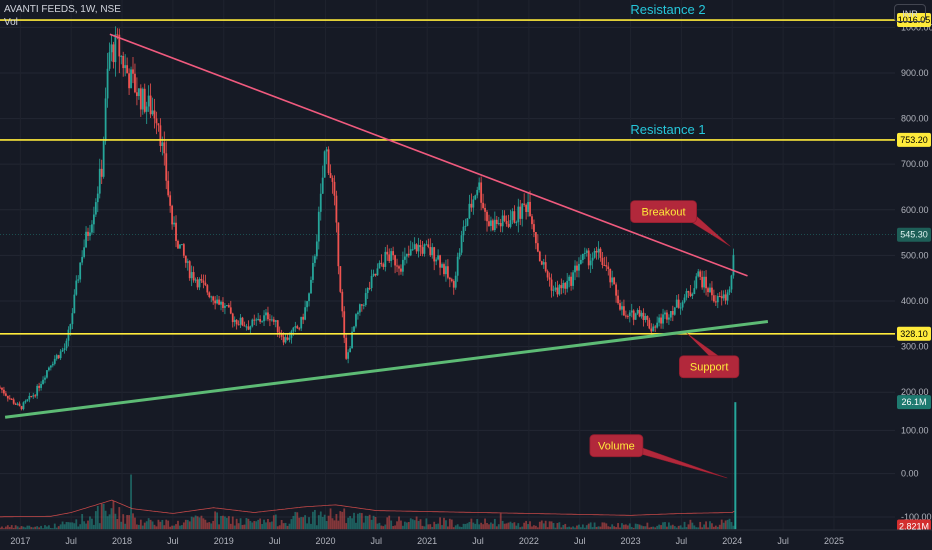 This screenshot has width=932, height=550. Describe the element at coordinates (914, 402) in the screenshot. I see `price-tag-box` at that location.